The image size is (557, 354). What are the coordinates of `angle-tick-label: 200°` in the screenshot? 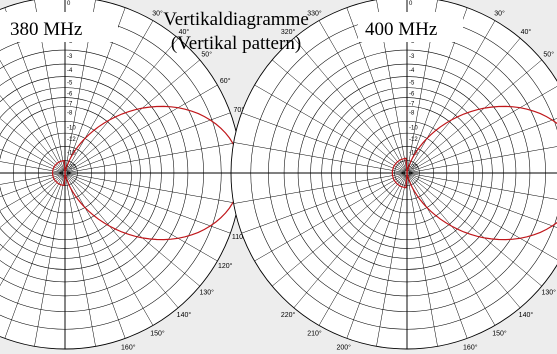 It's located at (343, 347).